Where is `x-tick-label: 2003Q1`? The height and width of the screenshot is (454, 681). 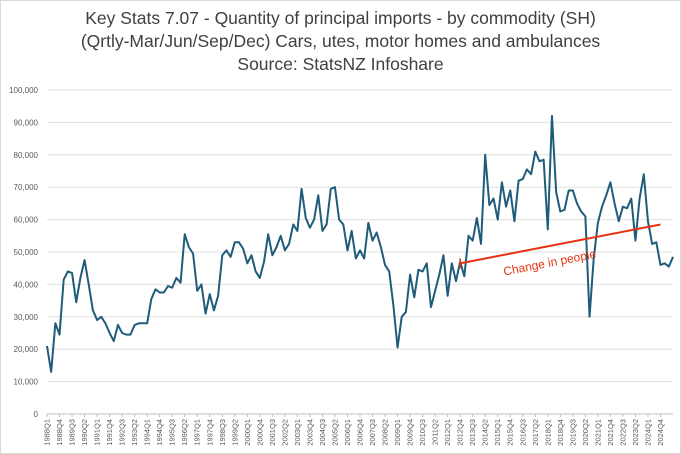
x-tick-label: 2003Q1 is located at coordinates (297, 432).